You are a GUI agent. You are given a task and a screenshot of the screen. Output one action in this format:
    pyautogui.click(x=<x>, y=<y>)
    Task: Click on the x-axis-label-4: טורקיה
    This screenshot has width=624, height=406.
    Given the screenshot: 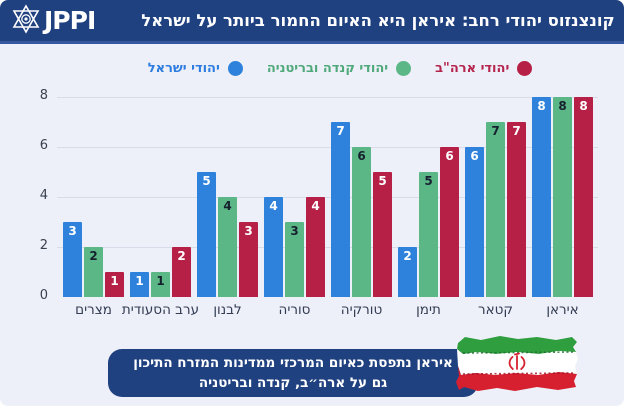 What is the action you would take?
    pyautogui.click(x=361, y=310)
    